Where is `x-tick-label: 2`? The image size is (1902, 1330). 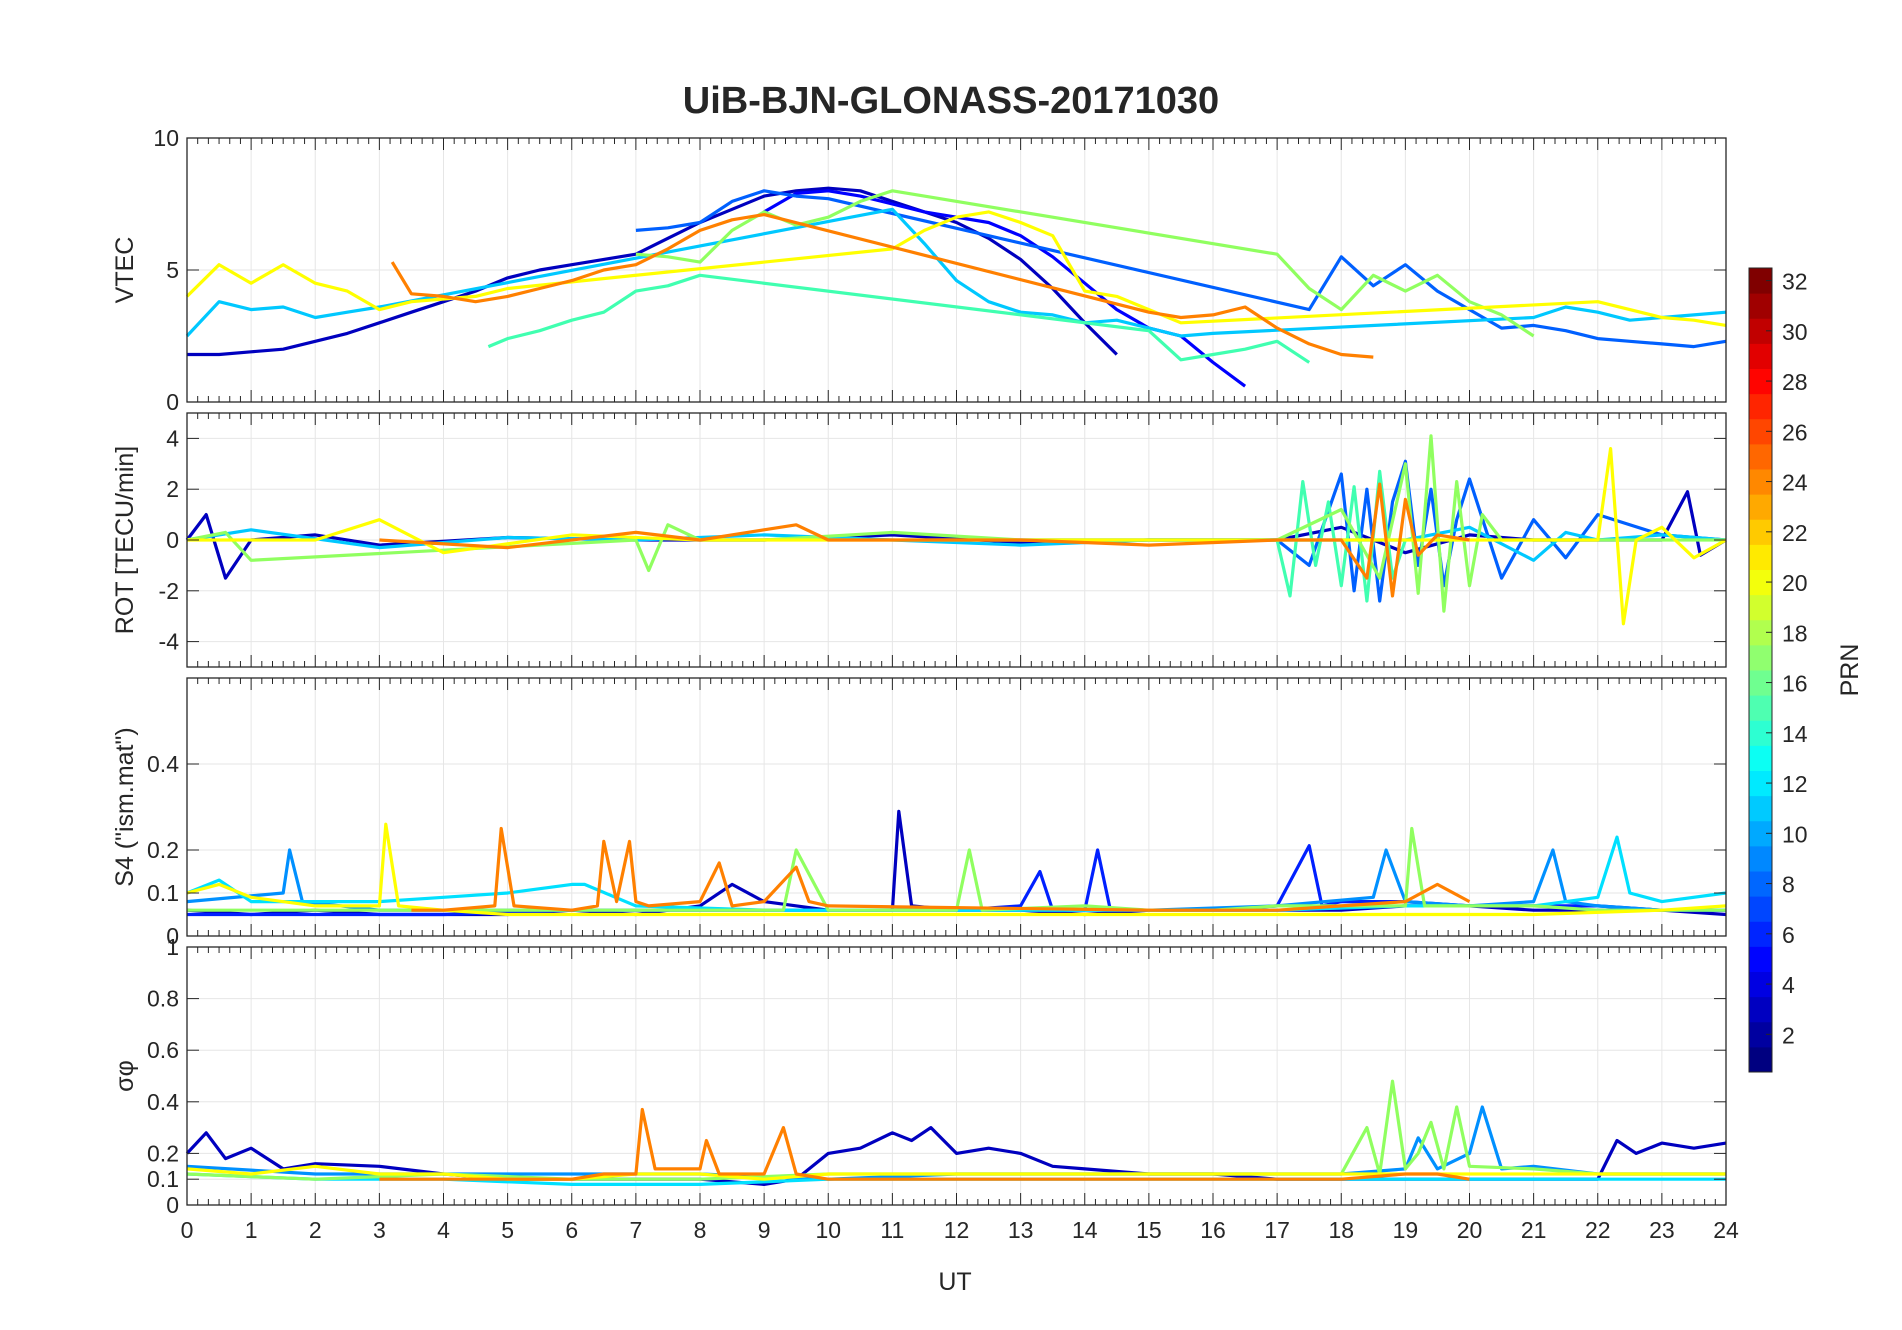 x-tick-label: 2 is located at coordinates (315, 1230).